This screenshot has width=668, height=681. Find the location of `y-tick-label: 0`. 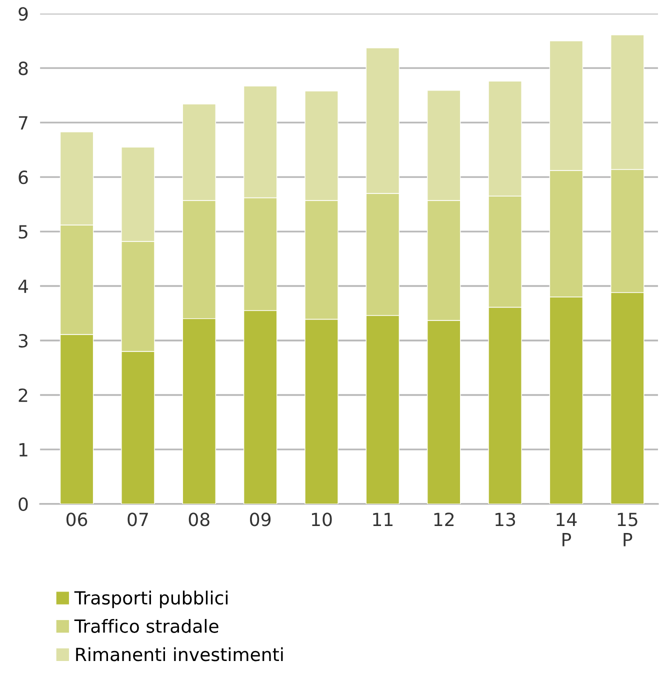

y-tick-label: 0 is located at coordinates (23, 504).